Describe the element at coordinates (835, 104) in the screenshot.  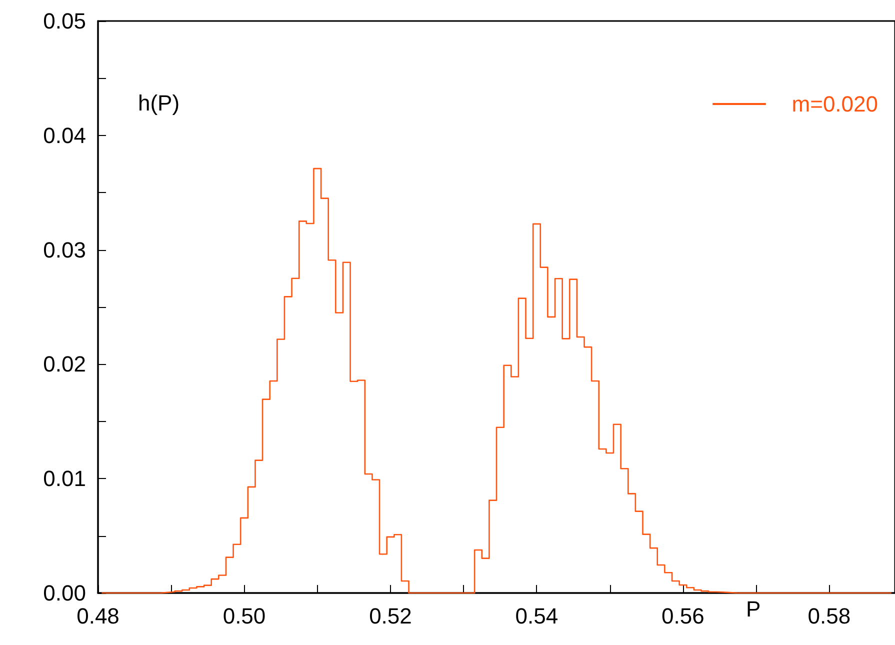
I see `legend-label: m=0.020` at that location.